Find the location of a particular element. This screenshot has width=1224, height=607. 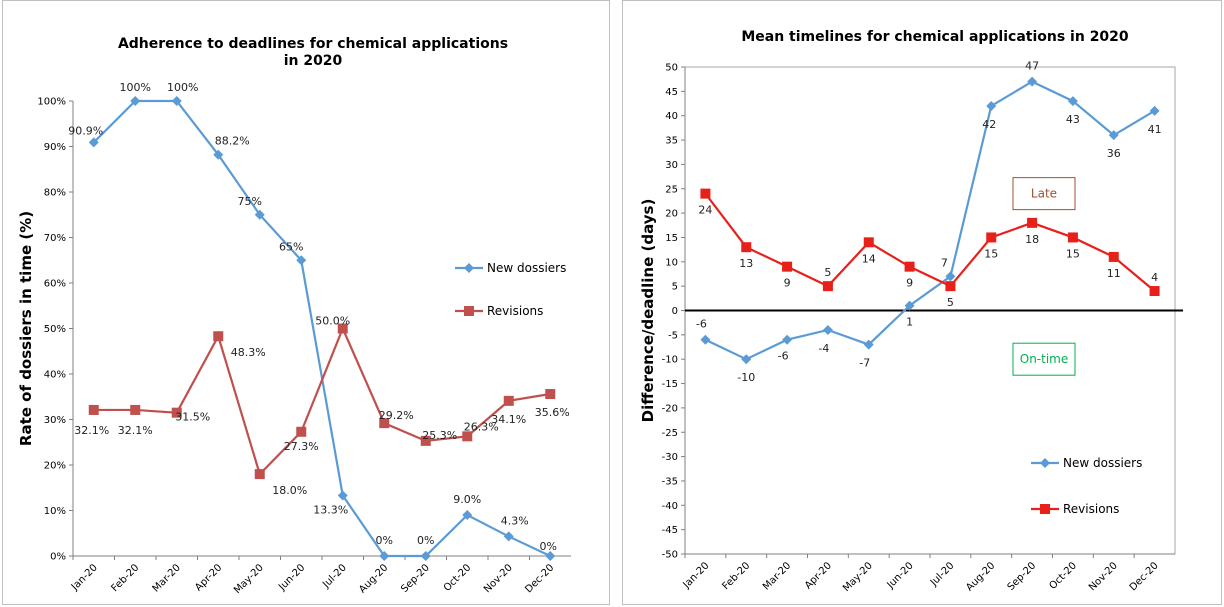

data-label-1-10: 11 is located at coordinates (1114, 273).